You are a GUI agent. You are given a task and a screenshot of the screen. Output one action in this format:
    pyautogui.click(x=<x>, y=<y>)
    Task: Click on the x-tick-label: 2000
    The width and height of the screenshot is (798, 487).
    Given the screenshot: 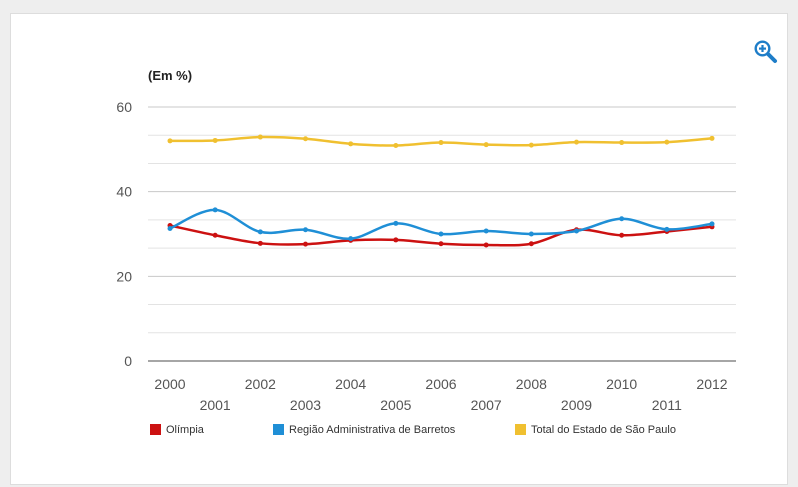 What is the action you would take?
    pyautogui.click(x=169, y=384)
    